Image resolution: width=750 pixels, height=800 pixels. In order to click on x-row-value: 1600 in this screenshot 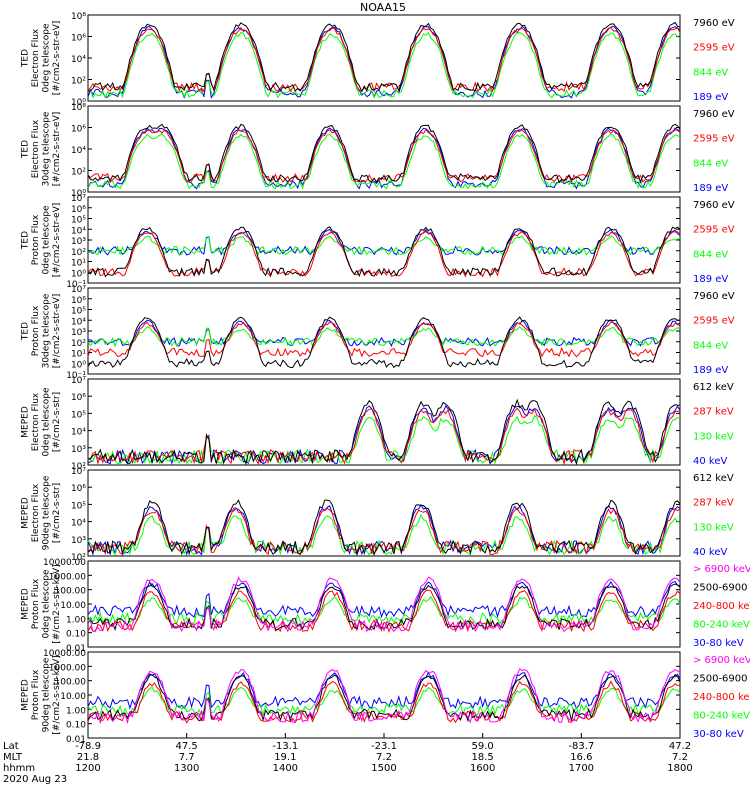, I will do `click(482, 768)`.